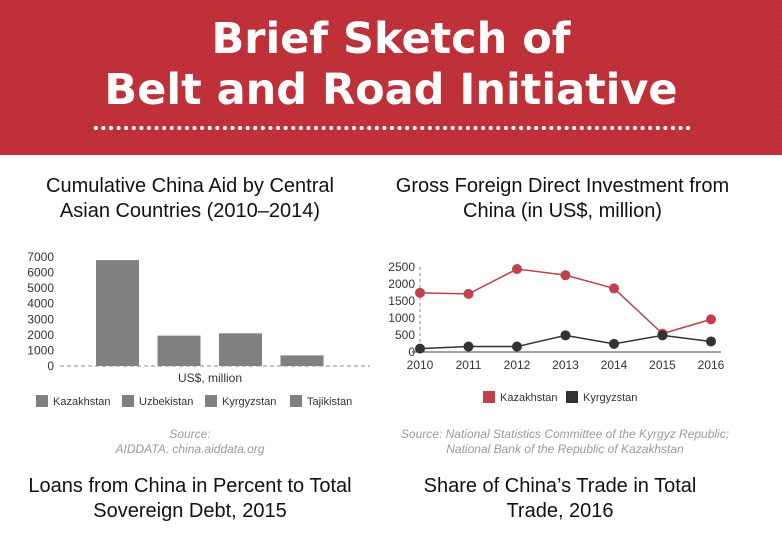 This screenshot has height=541, width=782. I want to click on line-y-tick-2: 1000, so click(401, 318).